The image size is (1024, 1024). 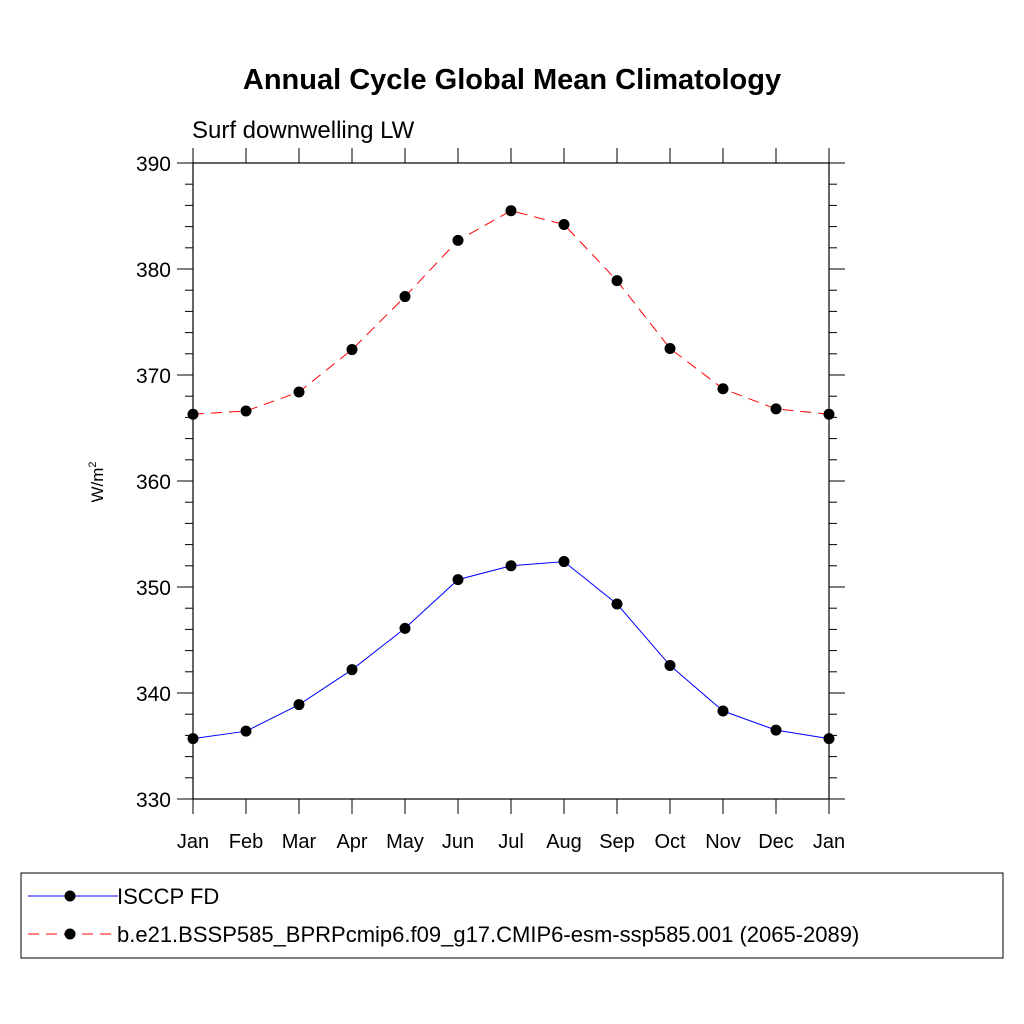 What do you see at coordinates (153, 588) in the screenshot?
I see `y-tick-label: 350` at bounding box center [153, 588].